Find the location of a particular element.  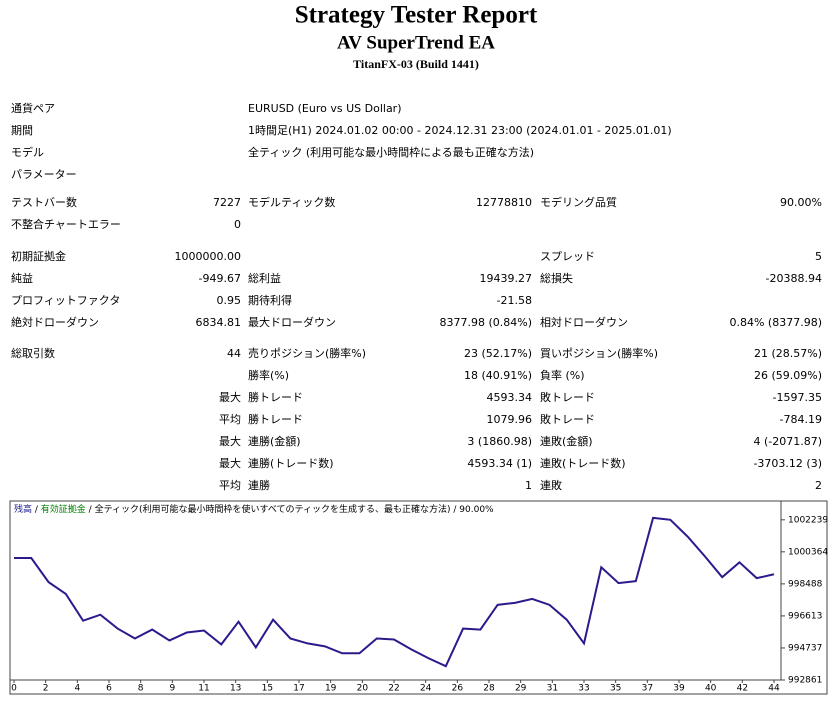

stat-label: 絶対ドローダウン is located at coordinates (55, 322).